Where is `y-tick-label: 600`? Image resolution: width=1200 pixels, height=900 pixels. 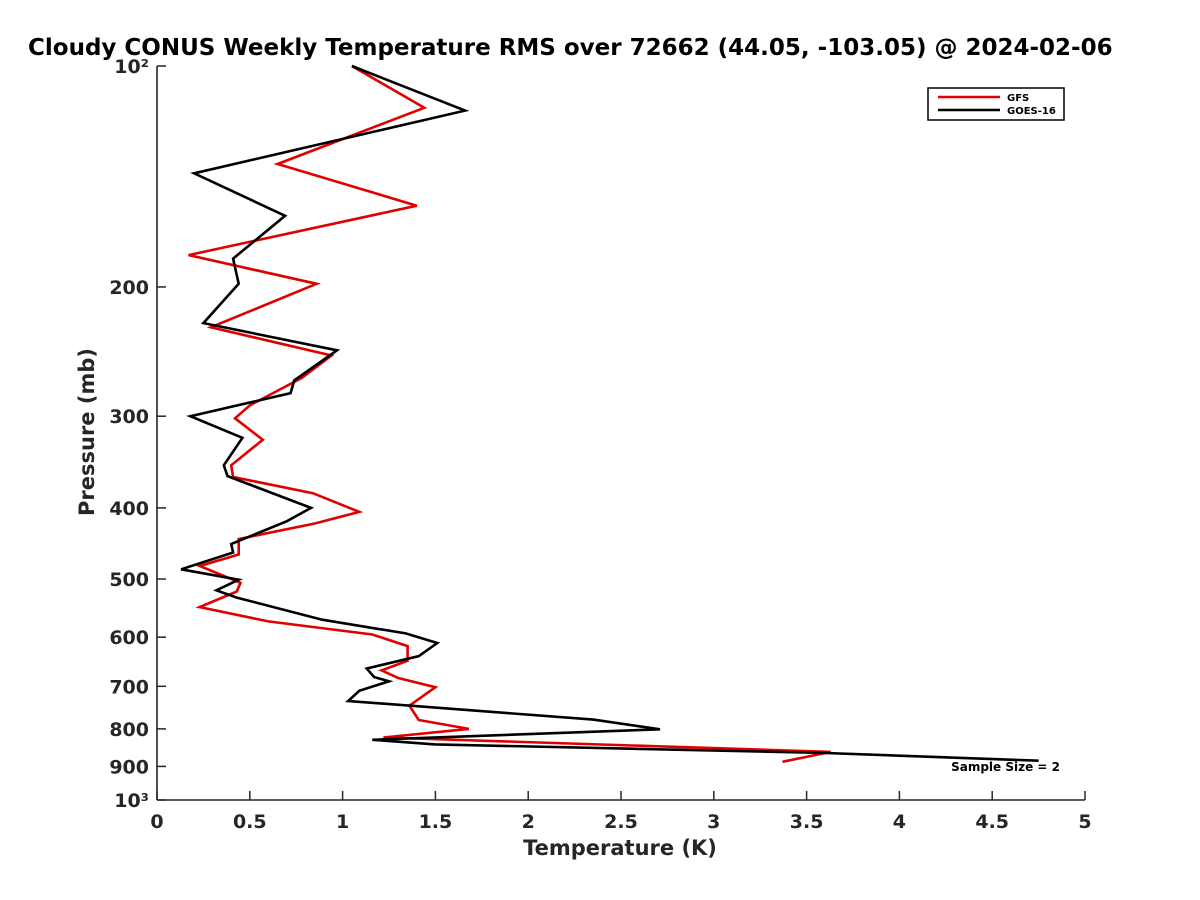 y-tick-label: 600 is located at coordinates (129, 638).